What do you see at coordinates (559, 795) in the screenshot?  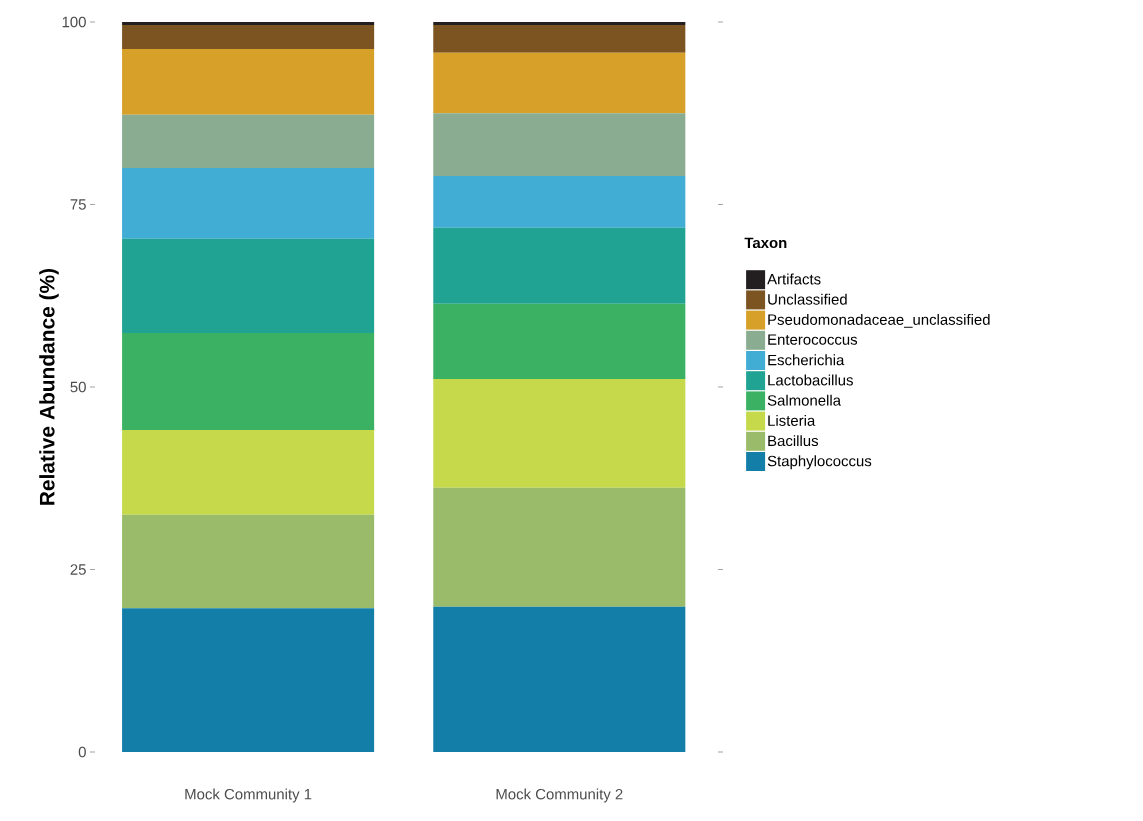 I see `x-tick-label: Mock Community 2` at bounding box center [559, 795].